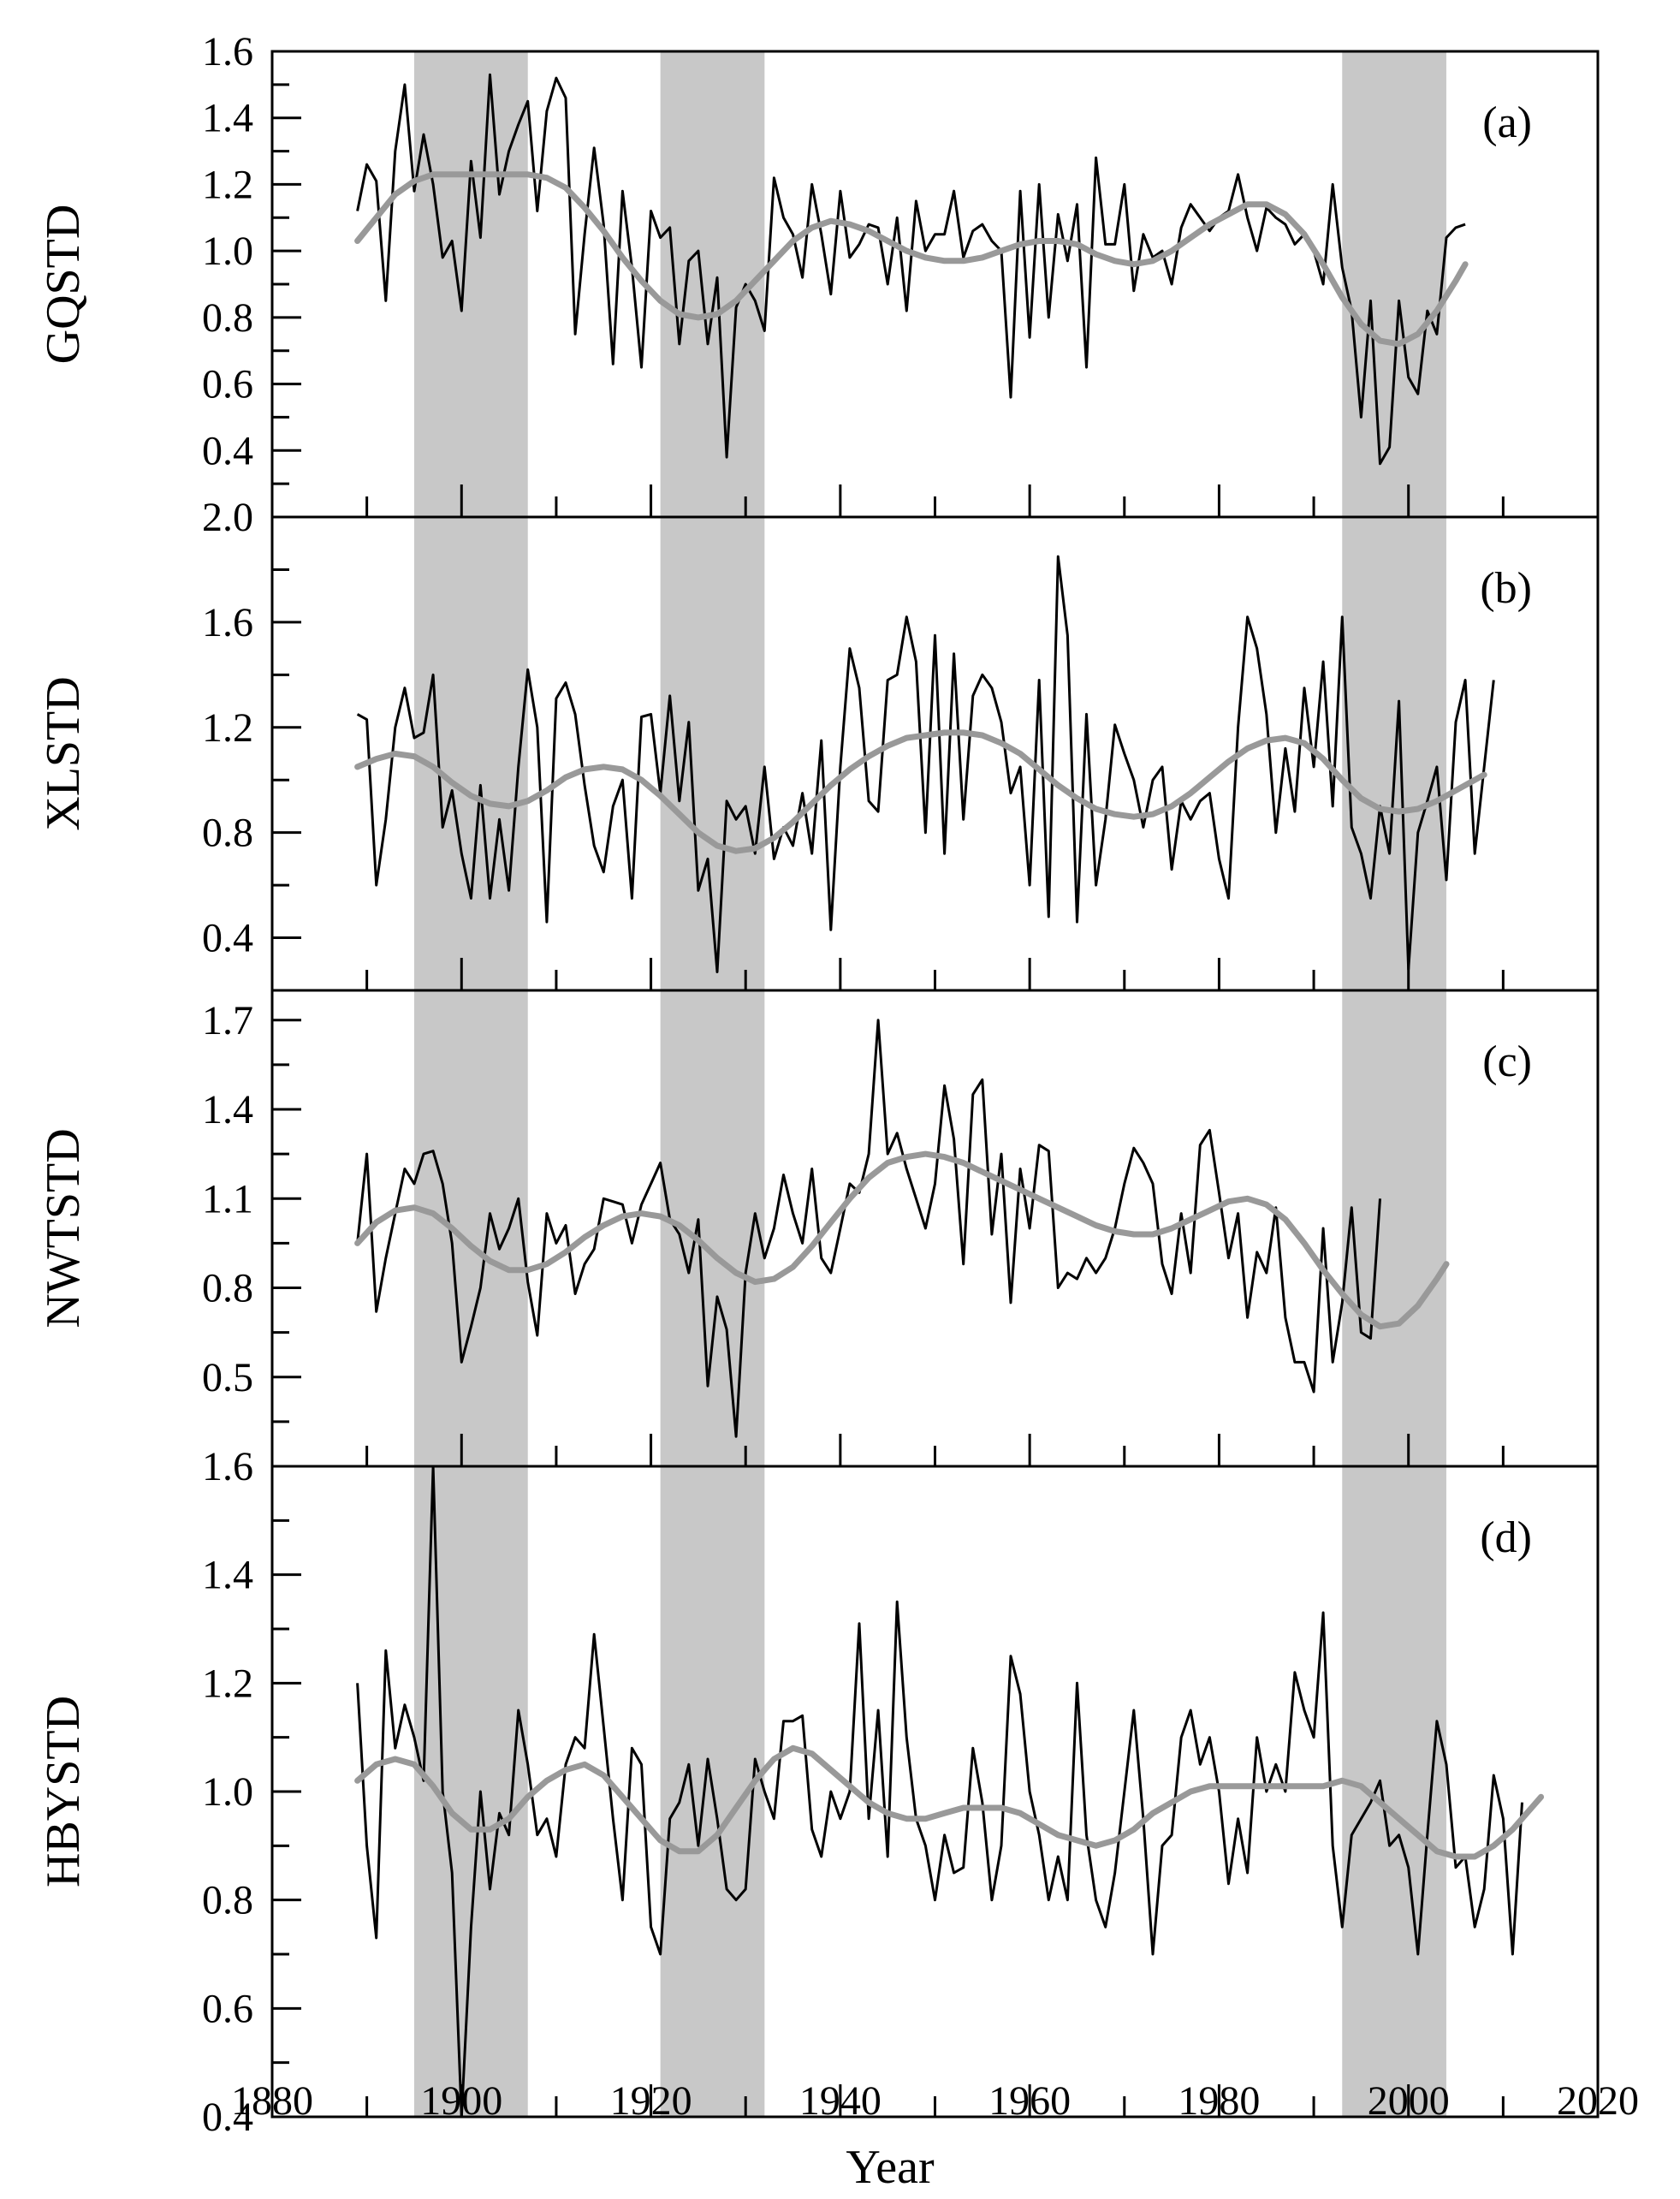  Describe the element at coordinates (461, 2101) in the screenshot. I see `x-tick-label: 1900` at that location.